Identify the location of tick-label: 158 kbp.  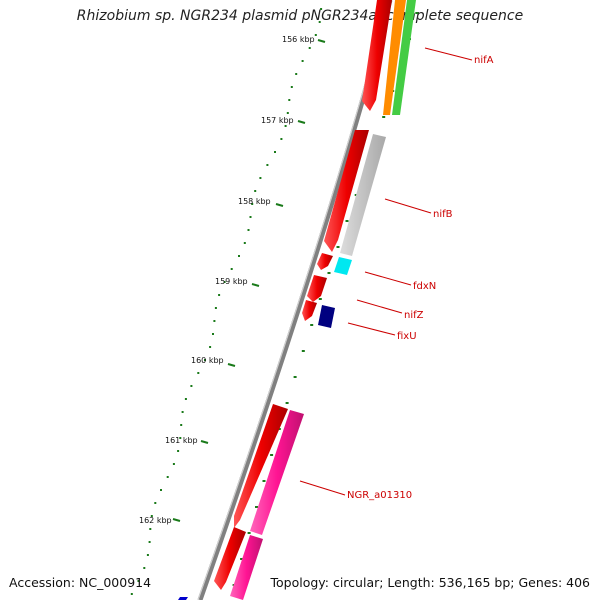
(254, 201).